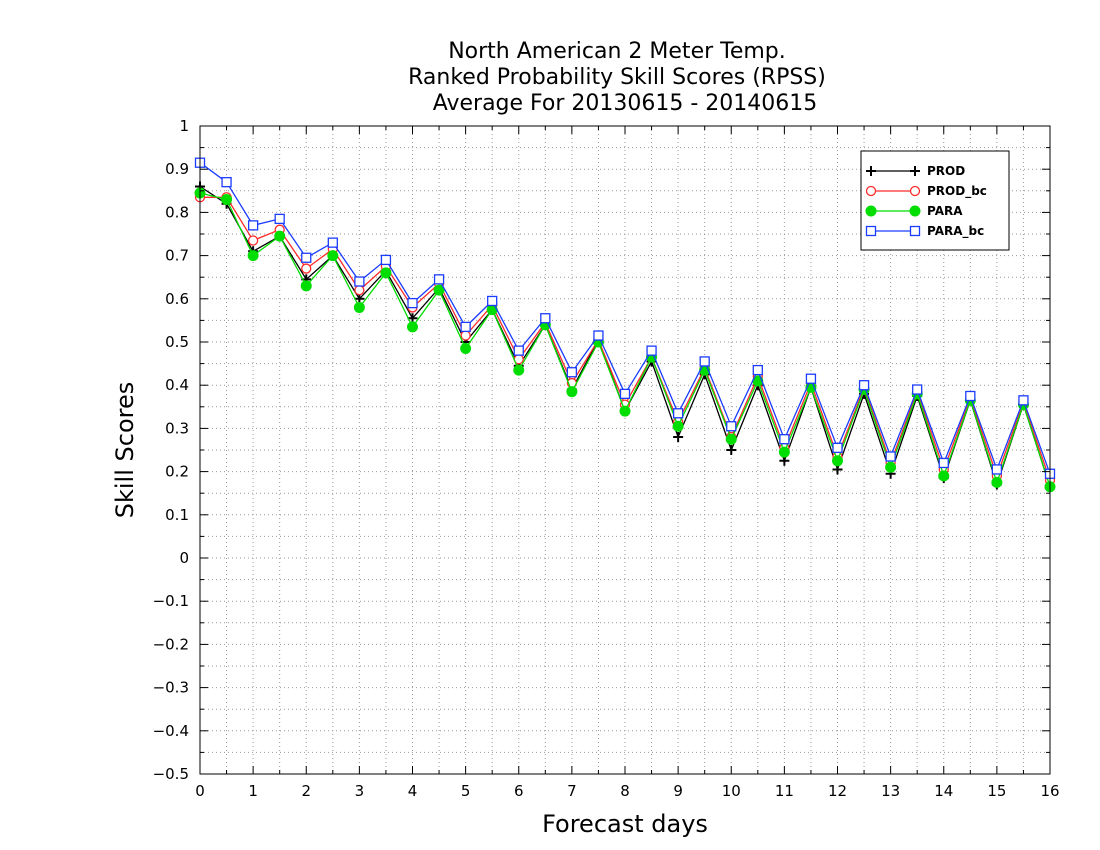 This screenshot has width=1100, height=850. What do you see at coordinates (177, 299) in the screenshot?
I see `y-tick-label: 0.6` at bounding box center [177, 299].